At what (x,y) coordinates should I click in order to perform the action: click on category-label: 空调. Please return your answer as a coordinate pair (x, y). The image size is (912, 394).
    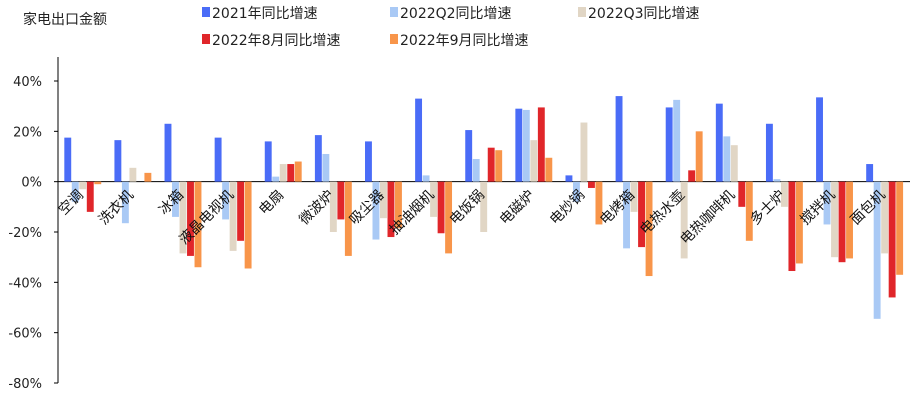
    Looking at the image, I should click on (71, 202).